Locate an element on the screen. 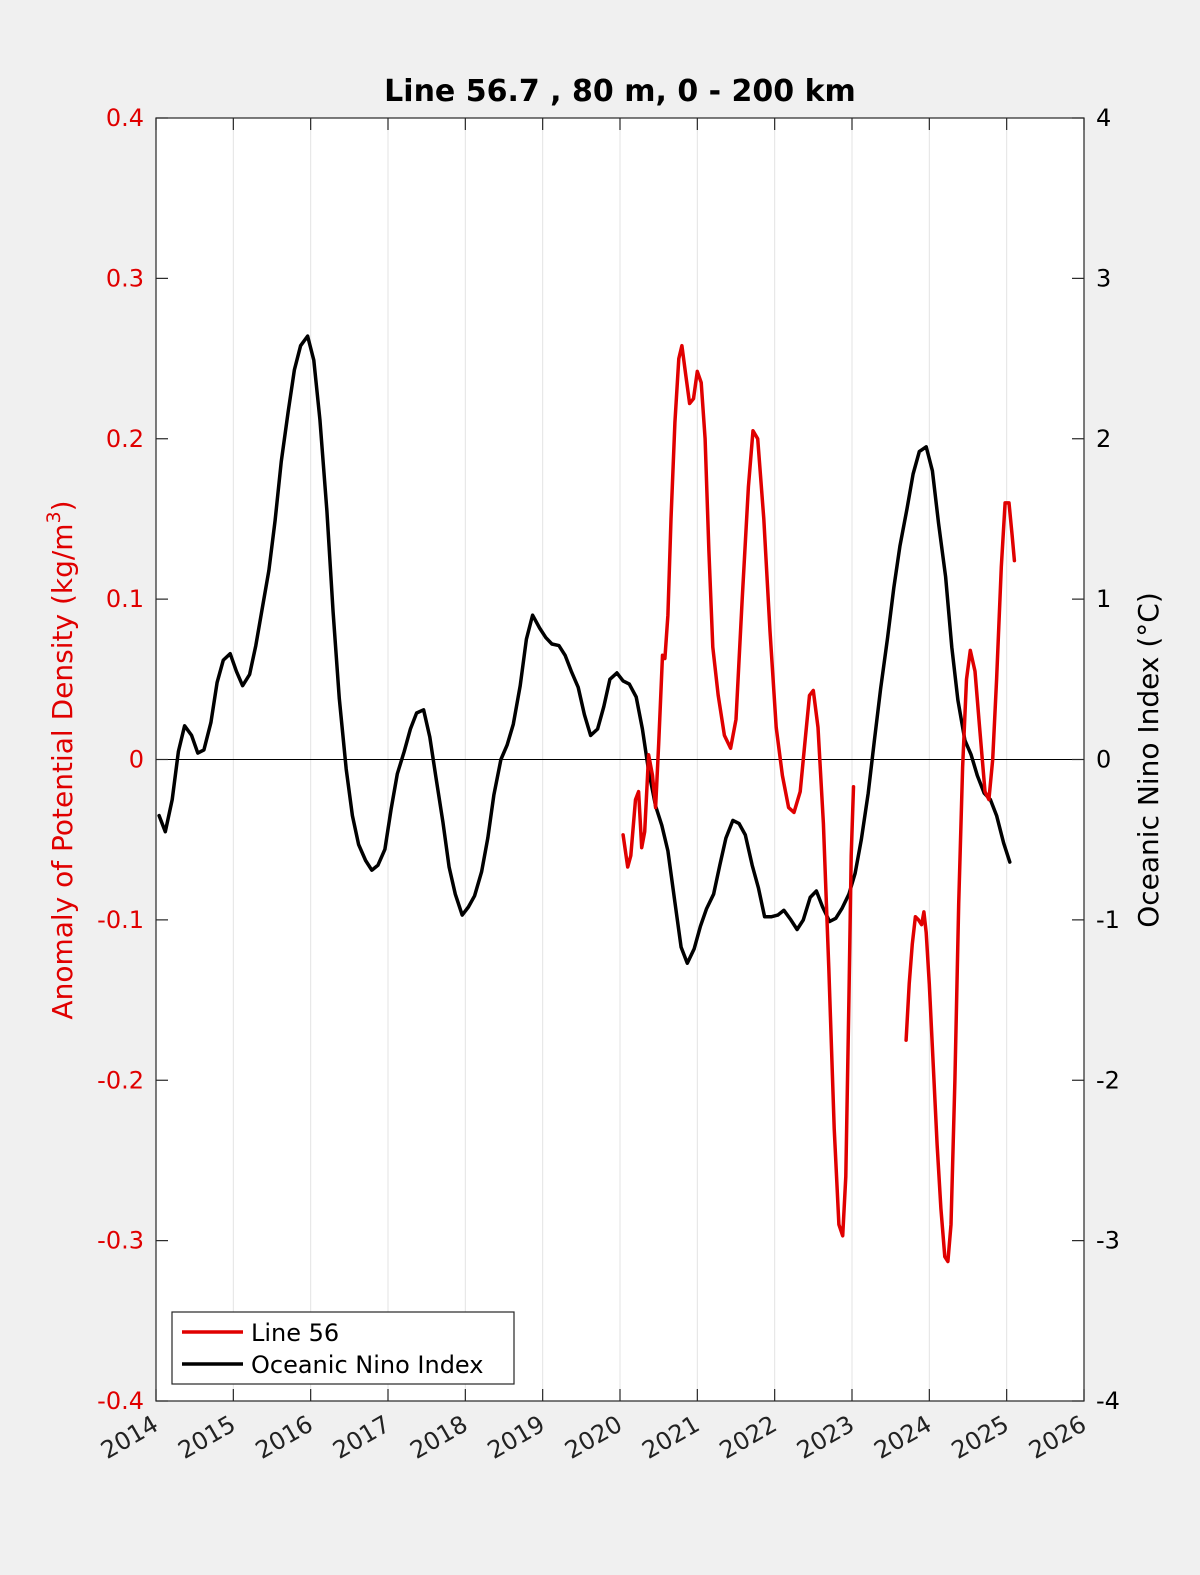  tick-label-x: 2018 is located at coordinates (438, 1437).